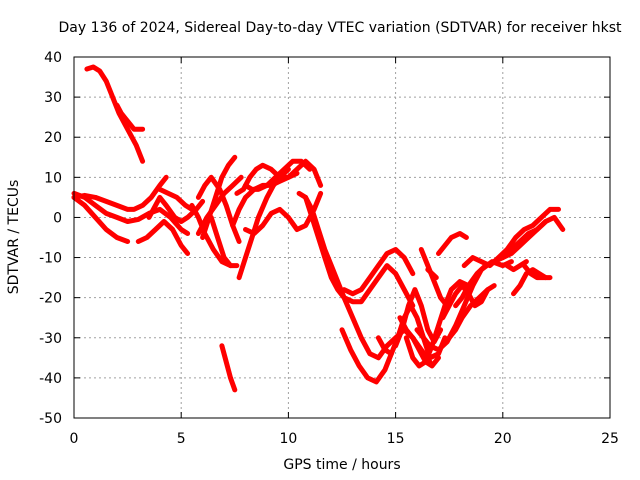 The height and width of the screenshot is (480, 640). I want to click on y-tick-label: -20, so click(50, 299).